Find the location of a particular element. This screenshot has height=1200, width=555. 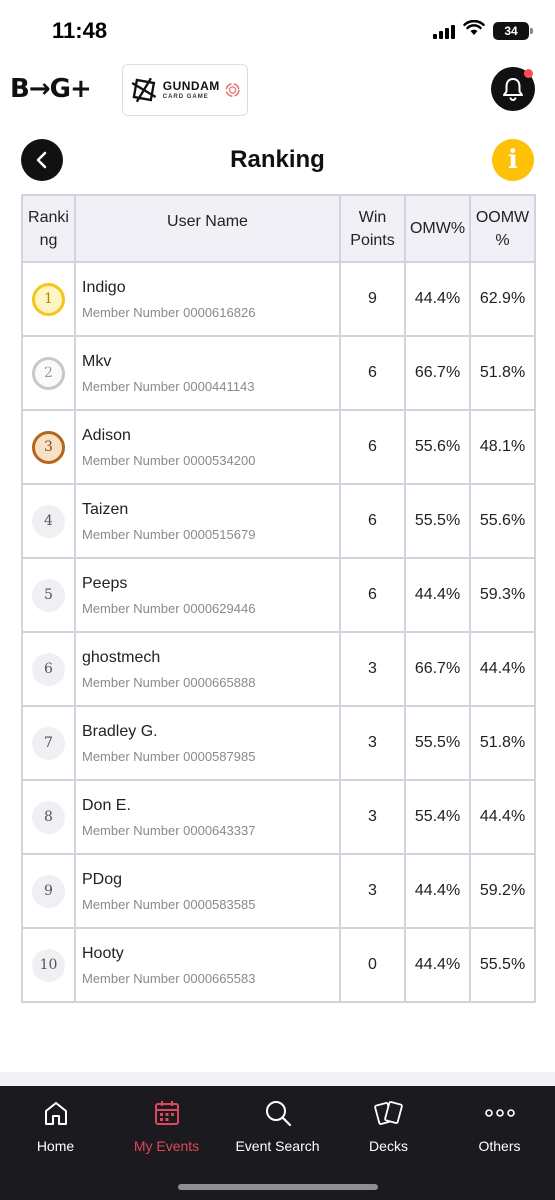

user-name: ghostmech is located at coordinates (121, 657).